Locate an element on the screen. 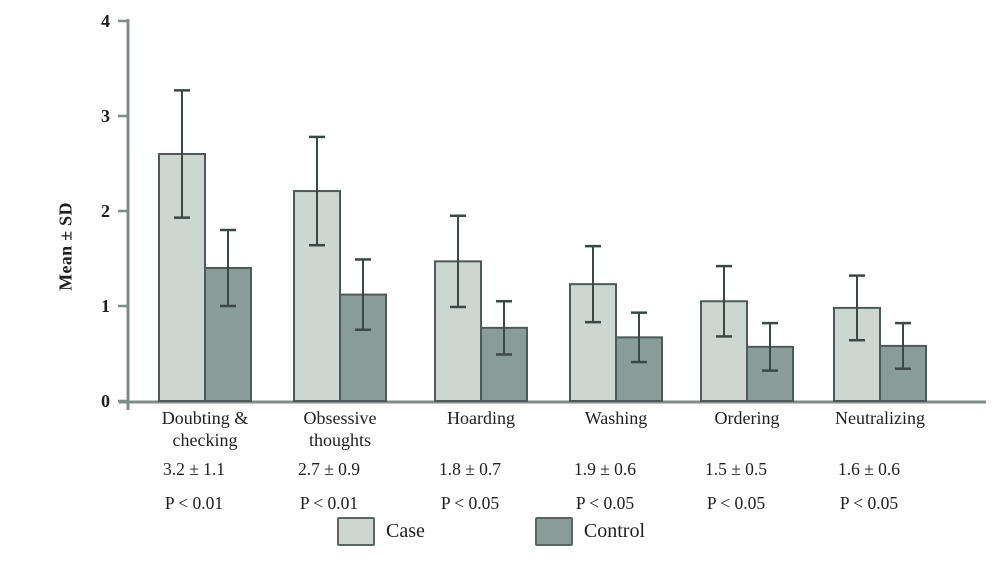 This screenshot has height=565, width=1000. p-value-annotation-4: P < 0.05 is located at coordinates (736, 503).